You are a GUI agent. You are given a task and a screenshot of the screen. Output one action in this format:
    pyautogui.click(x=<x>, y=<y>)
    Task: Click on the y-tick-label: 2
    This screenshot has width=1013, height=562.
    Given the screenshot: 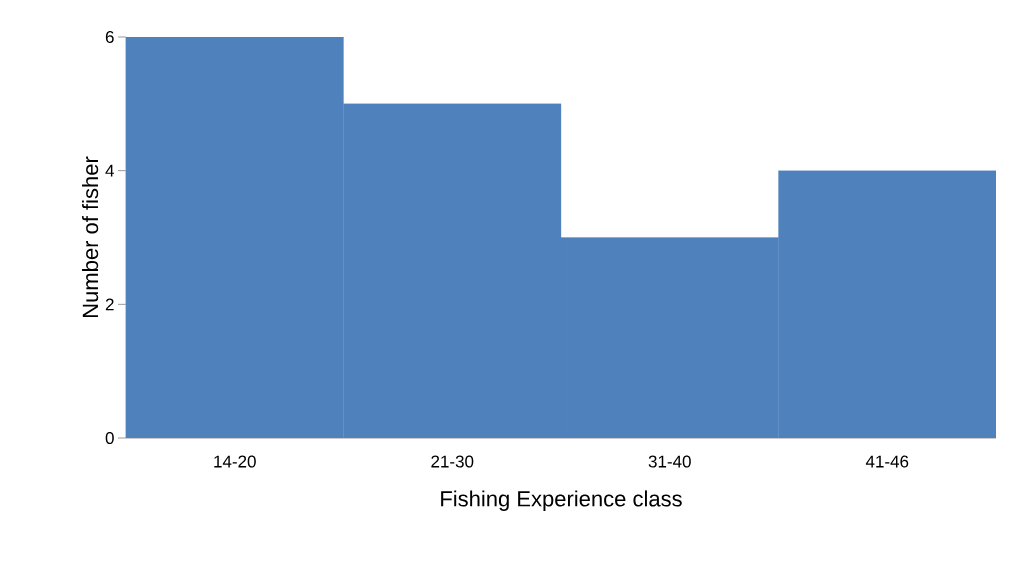 What is the action you would take?
    pyautogui.click(x=109, y=304)
    